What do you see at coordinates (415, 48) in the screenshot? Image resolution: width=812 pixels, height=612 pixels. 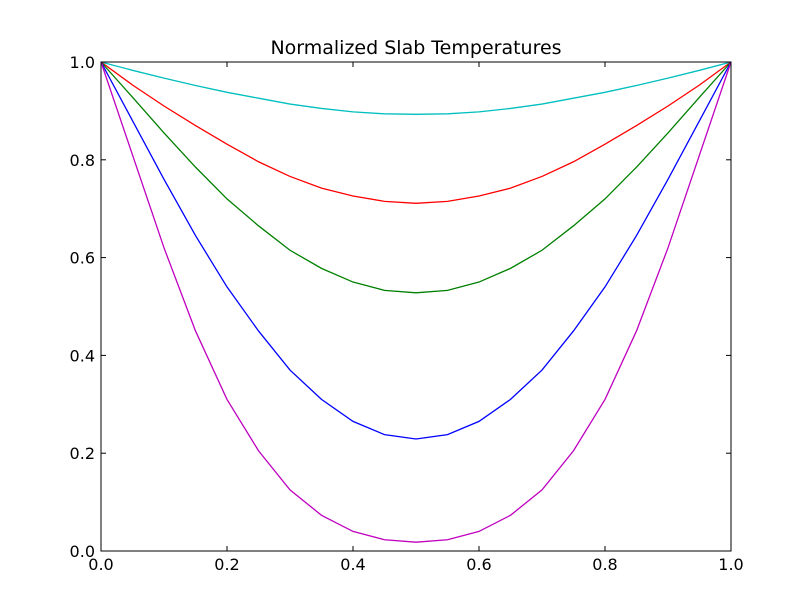 I see `chart-title: Normalized Slab Temperatures` at bounding box center [415, 48].